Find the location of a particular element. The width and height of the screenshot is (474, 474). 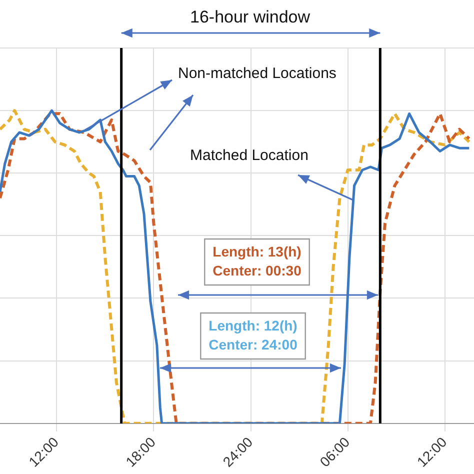

annotation: Length: 13(h) Center: 00:30 is located at coordinates (257, 260).